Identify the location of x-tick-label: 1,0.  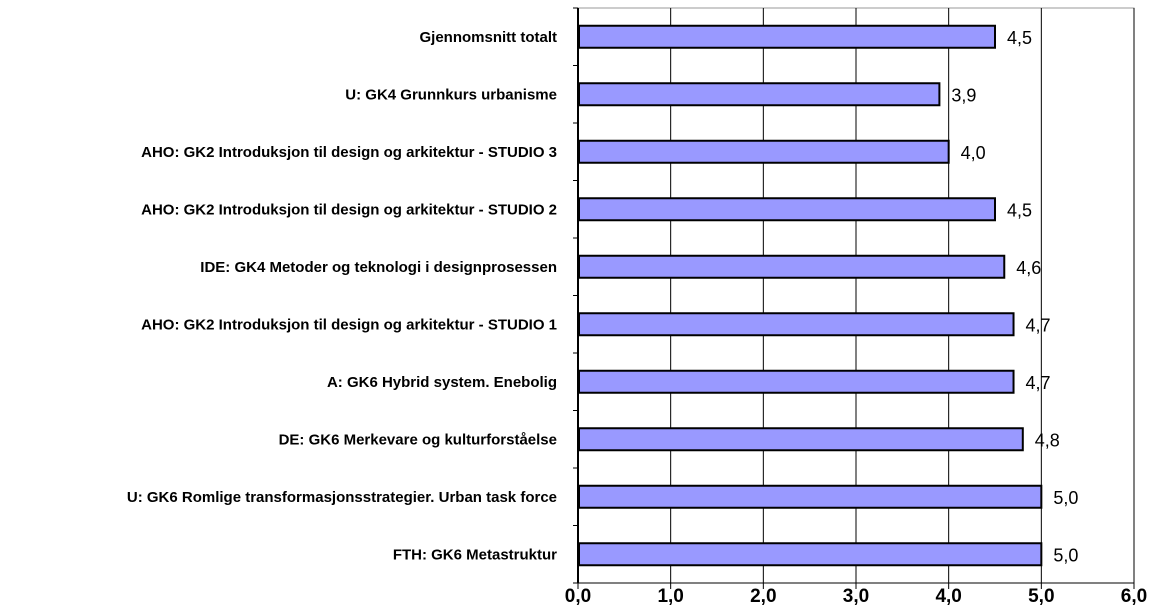
(670, 596).